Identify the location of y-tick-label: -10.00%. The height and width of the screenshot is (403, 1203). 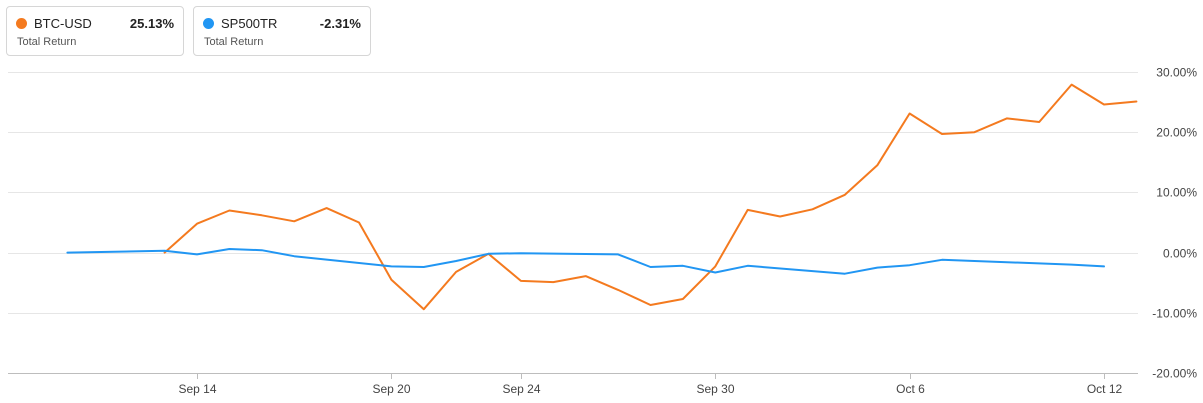
(1174, 314).